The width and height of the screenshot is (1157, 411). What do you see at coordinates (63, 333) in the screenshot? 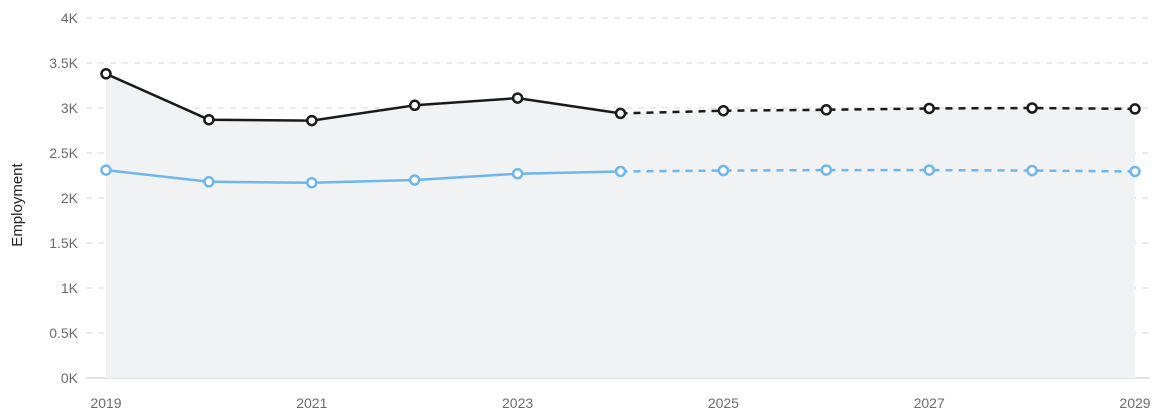
I see `y-tick-label: 0.5K` at bounding box center [63, 333].